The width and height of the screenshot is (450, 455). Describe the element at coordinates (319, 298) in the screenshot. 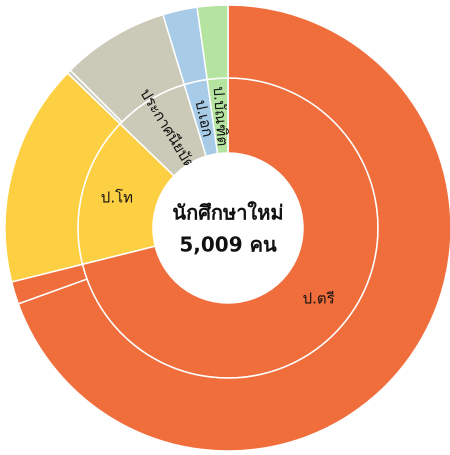

I see `segment-label: ป.ตรี` at that location.